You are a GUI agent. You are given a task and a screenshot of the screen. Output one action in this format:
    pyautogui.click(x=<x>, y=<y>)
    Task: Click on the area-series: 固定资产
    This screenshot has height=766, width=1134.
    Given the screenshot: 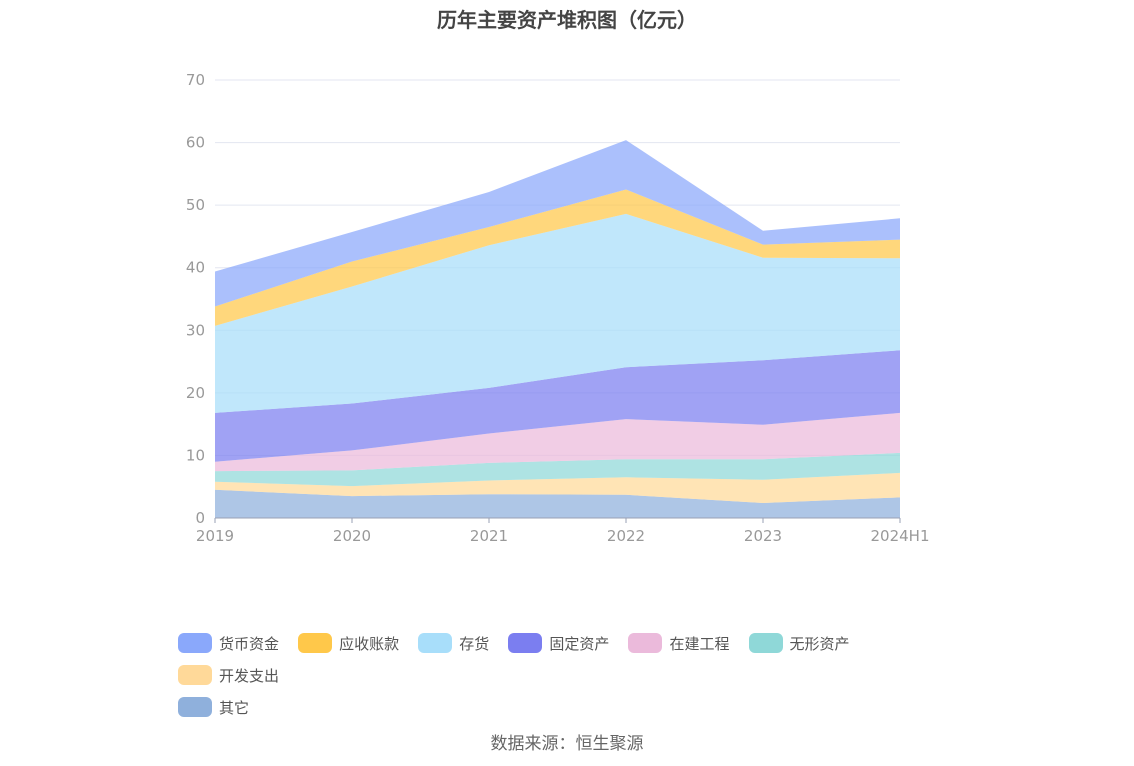 What is the action you would take?
    pyautogui.click(x=557, y=406)
    